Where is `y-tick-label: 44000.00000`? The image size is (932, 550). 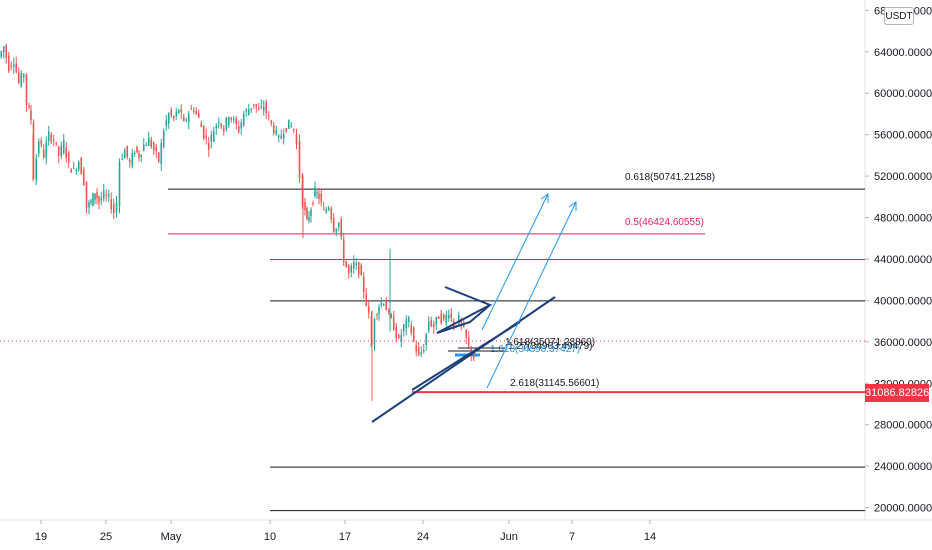
y-tick-label: 44000.00000 is located at coordinates (903, 260).